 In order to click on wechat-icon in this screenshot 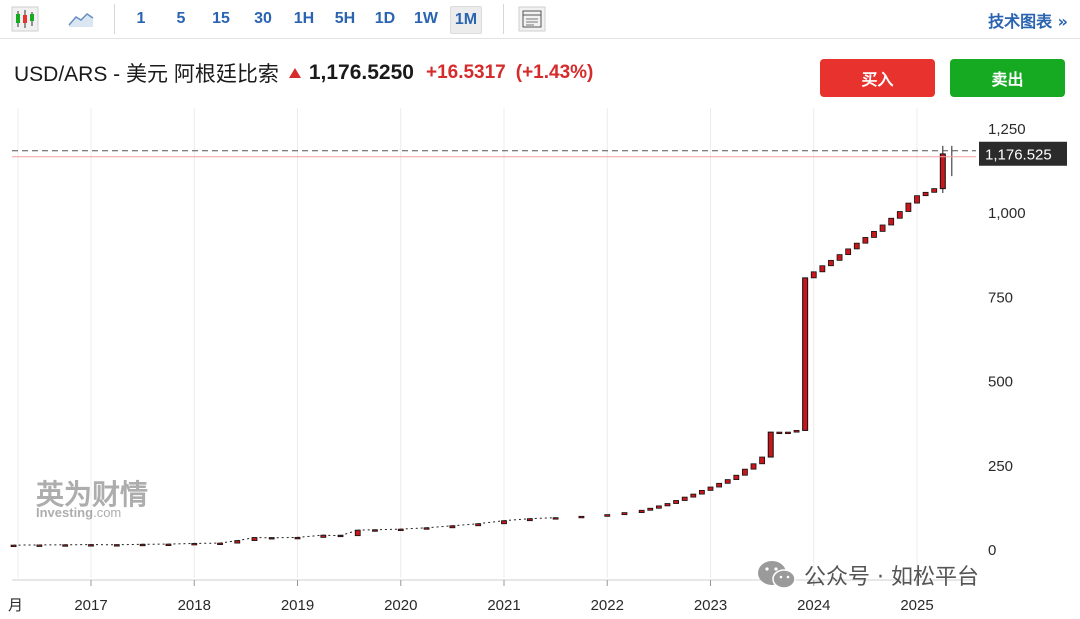, I will do `click(777, 575)`.